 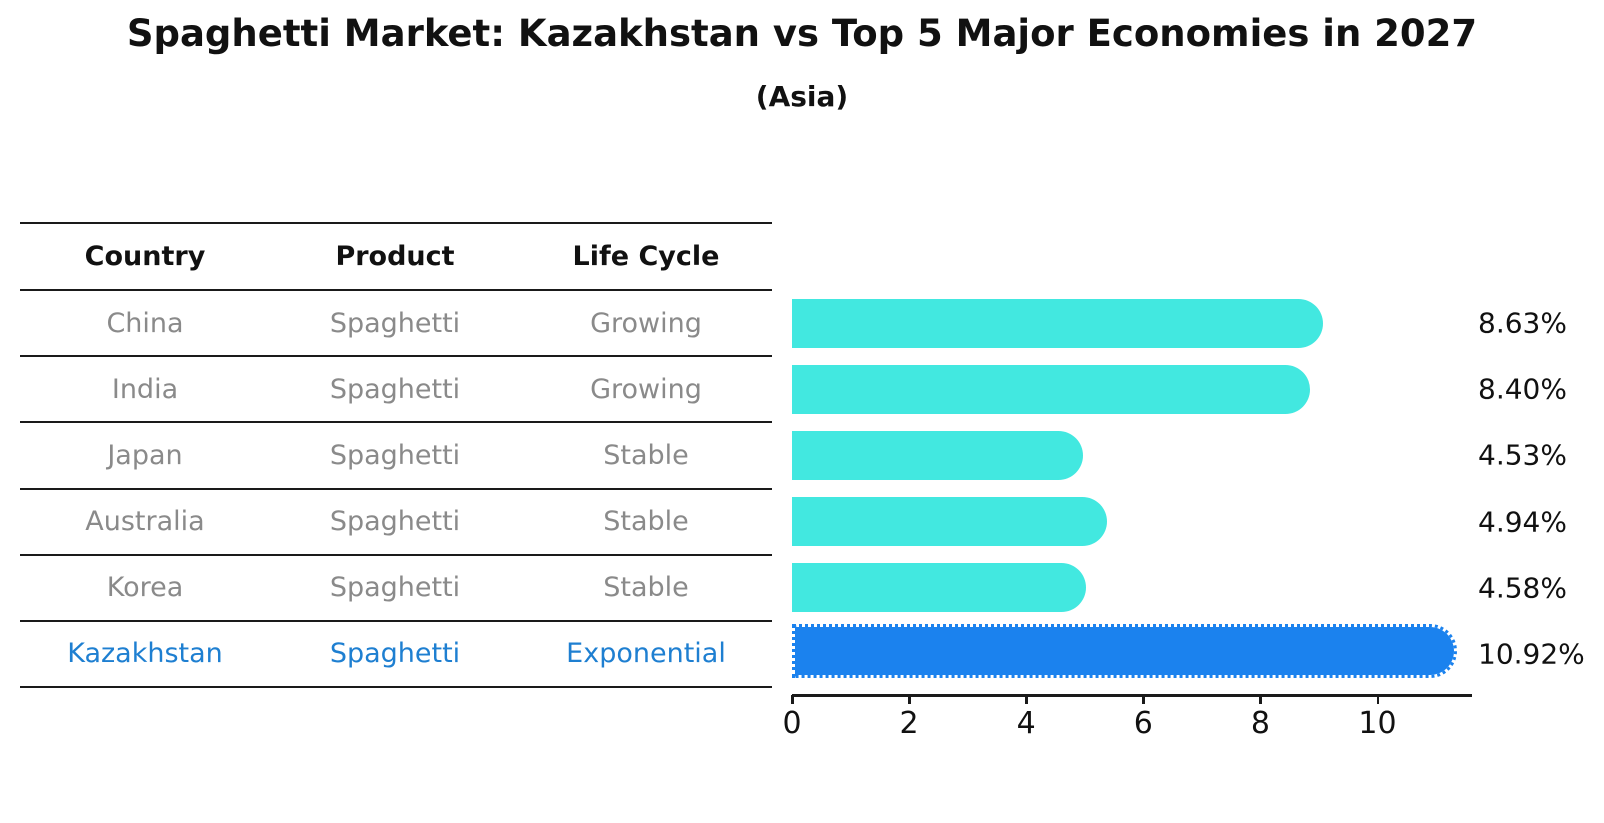 I want to click on x-axis-line, so click(x=1132, y=695).